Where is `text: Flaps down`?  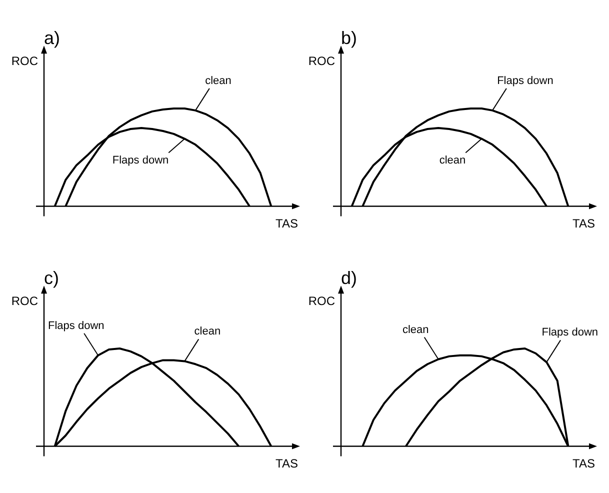
text: Flaps down is located at coordinates (525, 80).